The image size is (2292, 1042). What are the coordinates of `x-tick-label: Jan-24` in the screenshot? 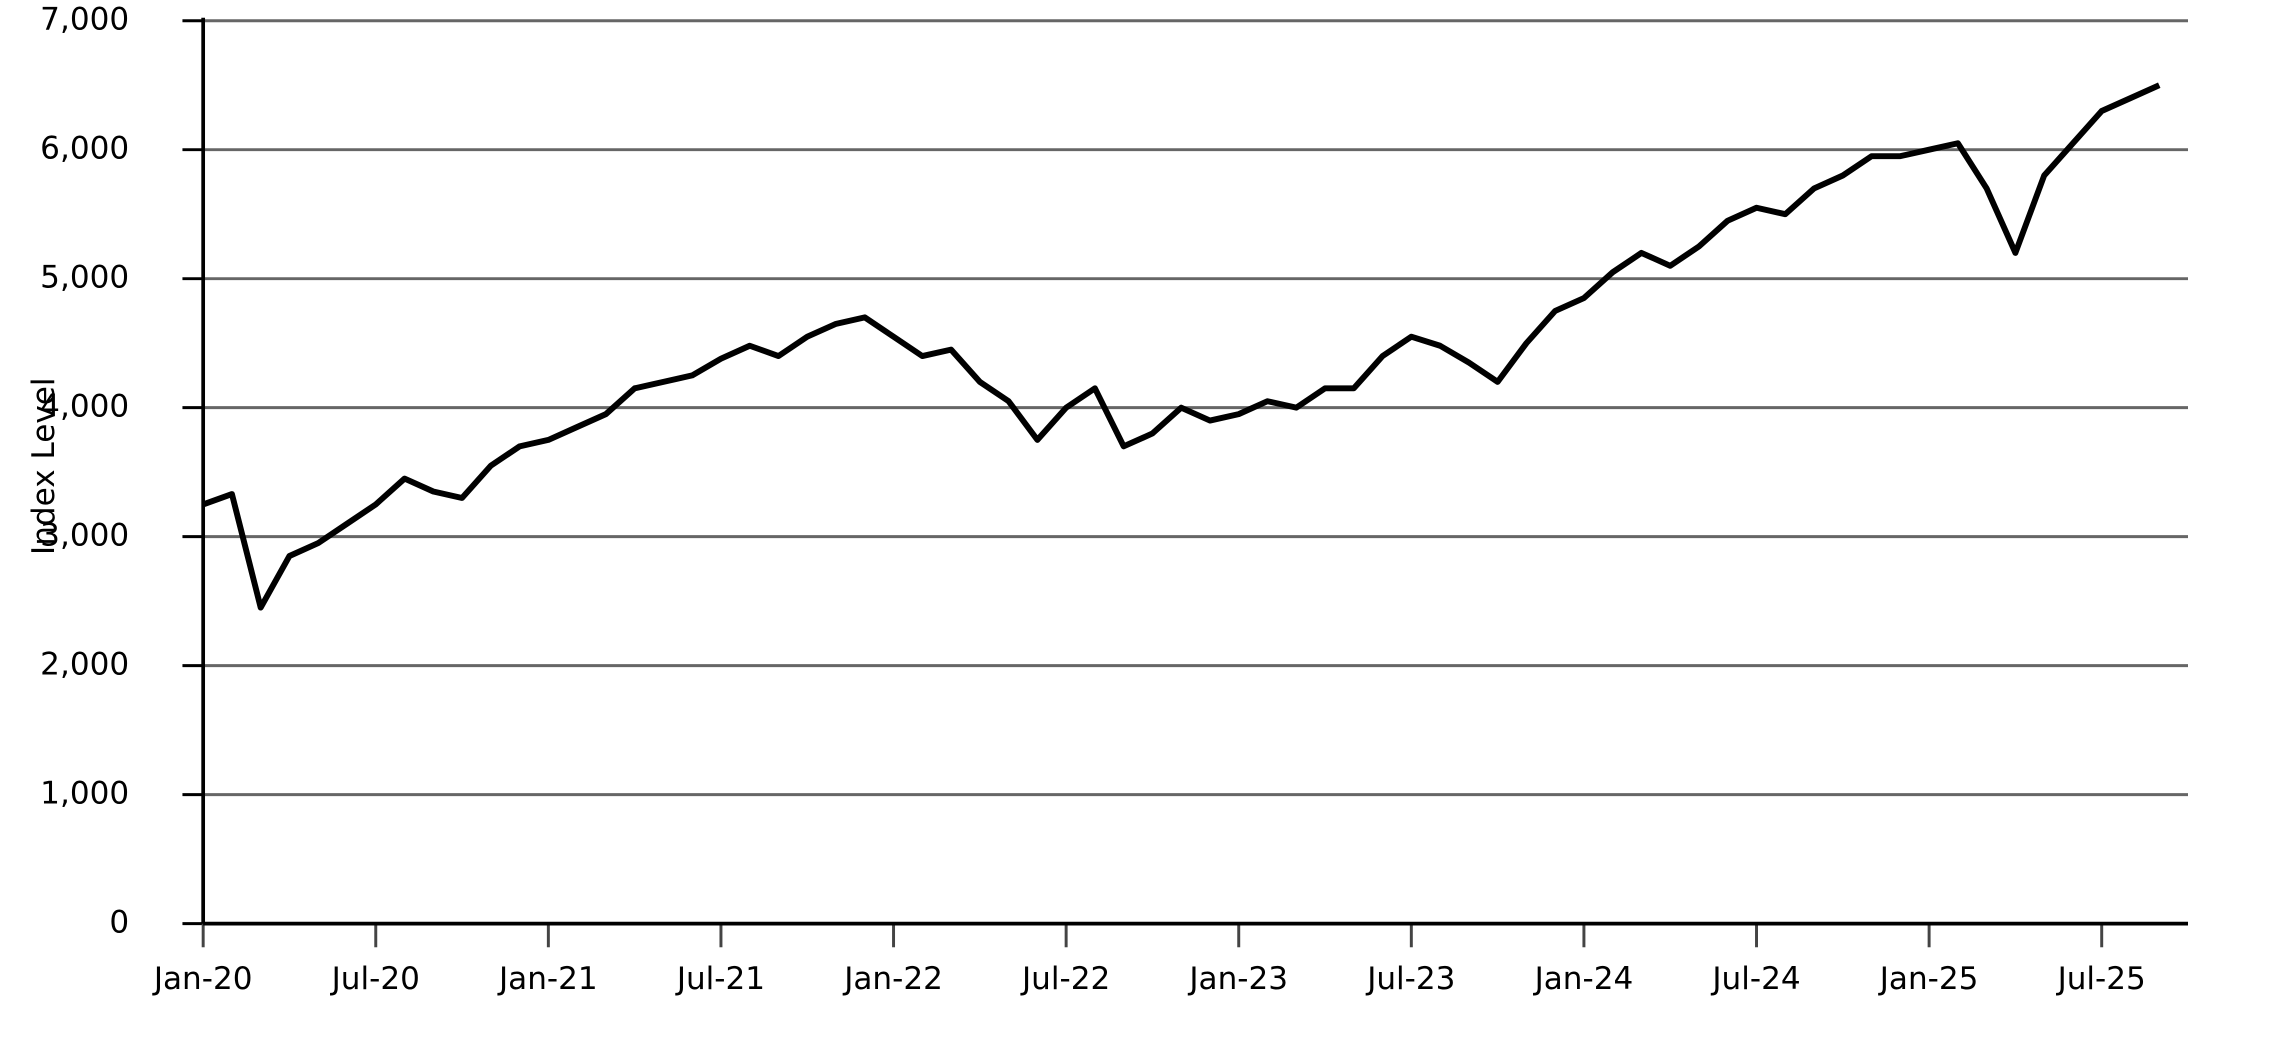 It's located at (1583, 979).